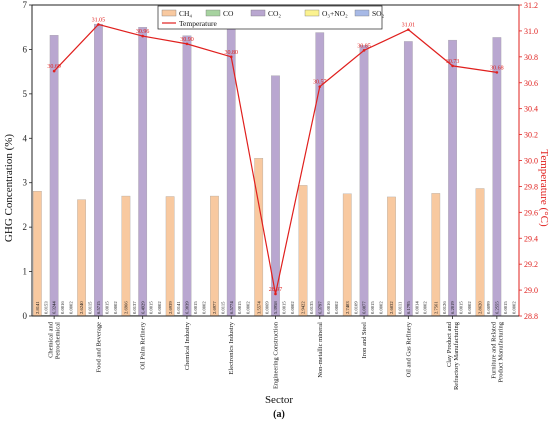  What do you see at coordinates (531, 31) in the screenshot?
I see `y-right-tick-label: 31.0` at bounding box center [531, 31].